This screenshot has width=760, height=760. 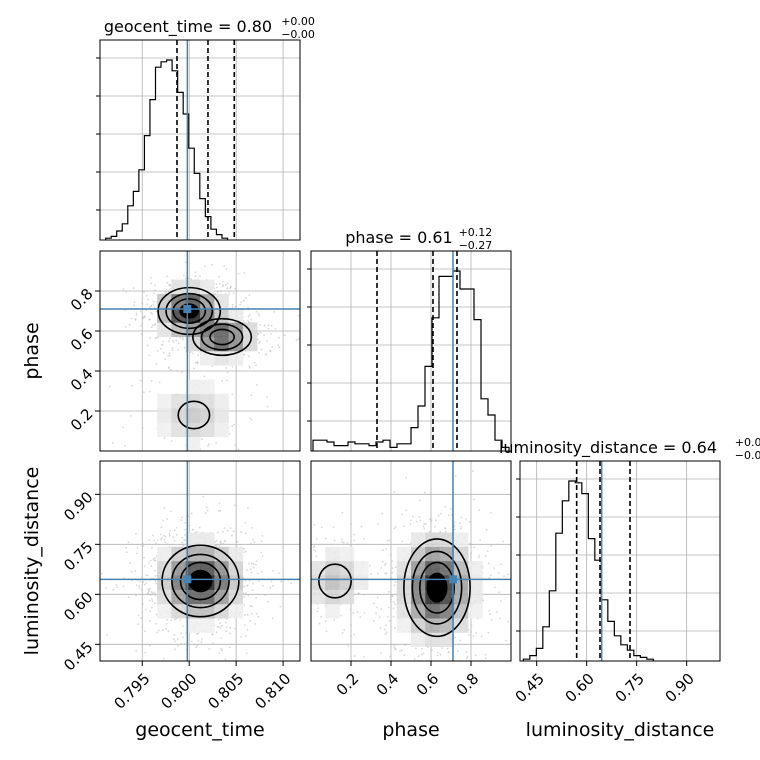 What do you see at coordinates (200, 140) in the screenshot?
I see `panel-frame` at bounding box center [200, 140].